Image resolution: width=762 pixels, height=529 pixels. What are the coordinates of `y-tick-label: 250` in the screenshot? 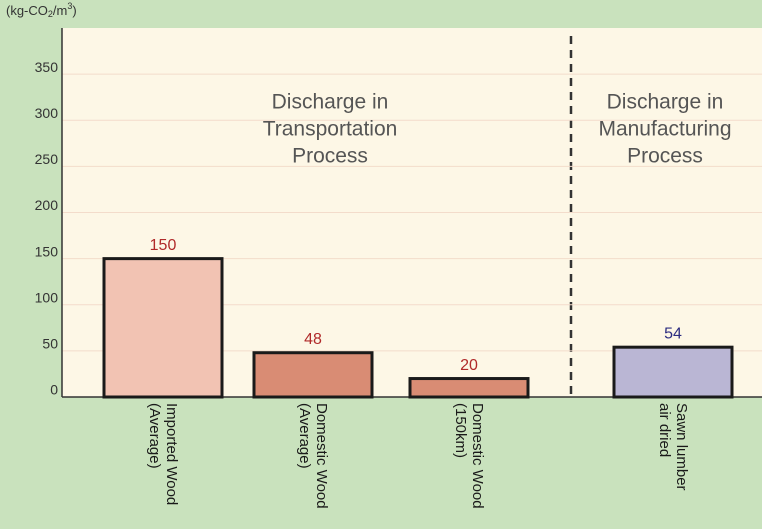 It's located at (47, 159).